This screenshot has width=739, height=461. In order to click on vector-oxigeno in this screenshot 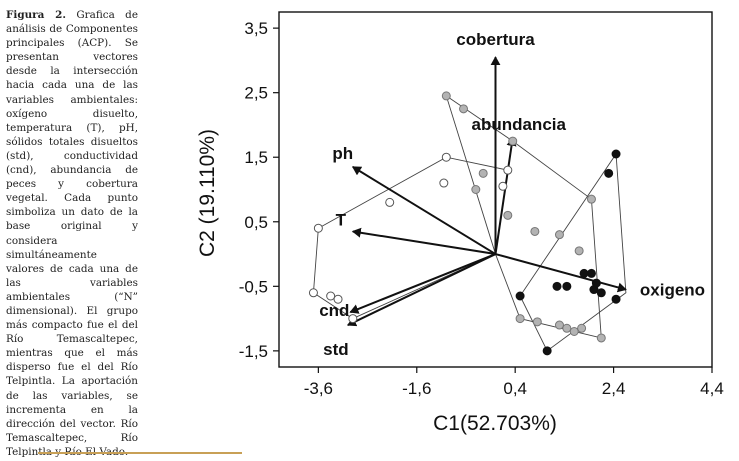, I will do `click(561, 273)`.